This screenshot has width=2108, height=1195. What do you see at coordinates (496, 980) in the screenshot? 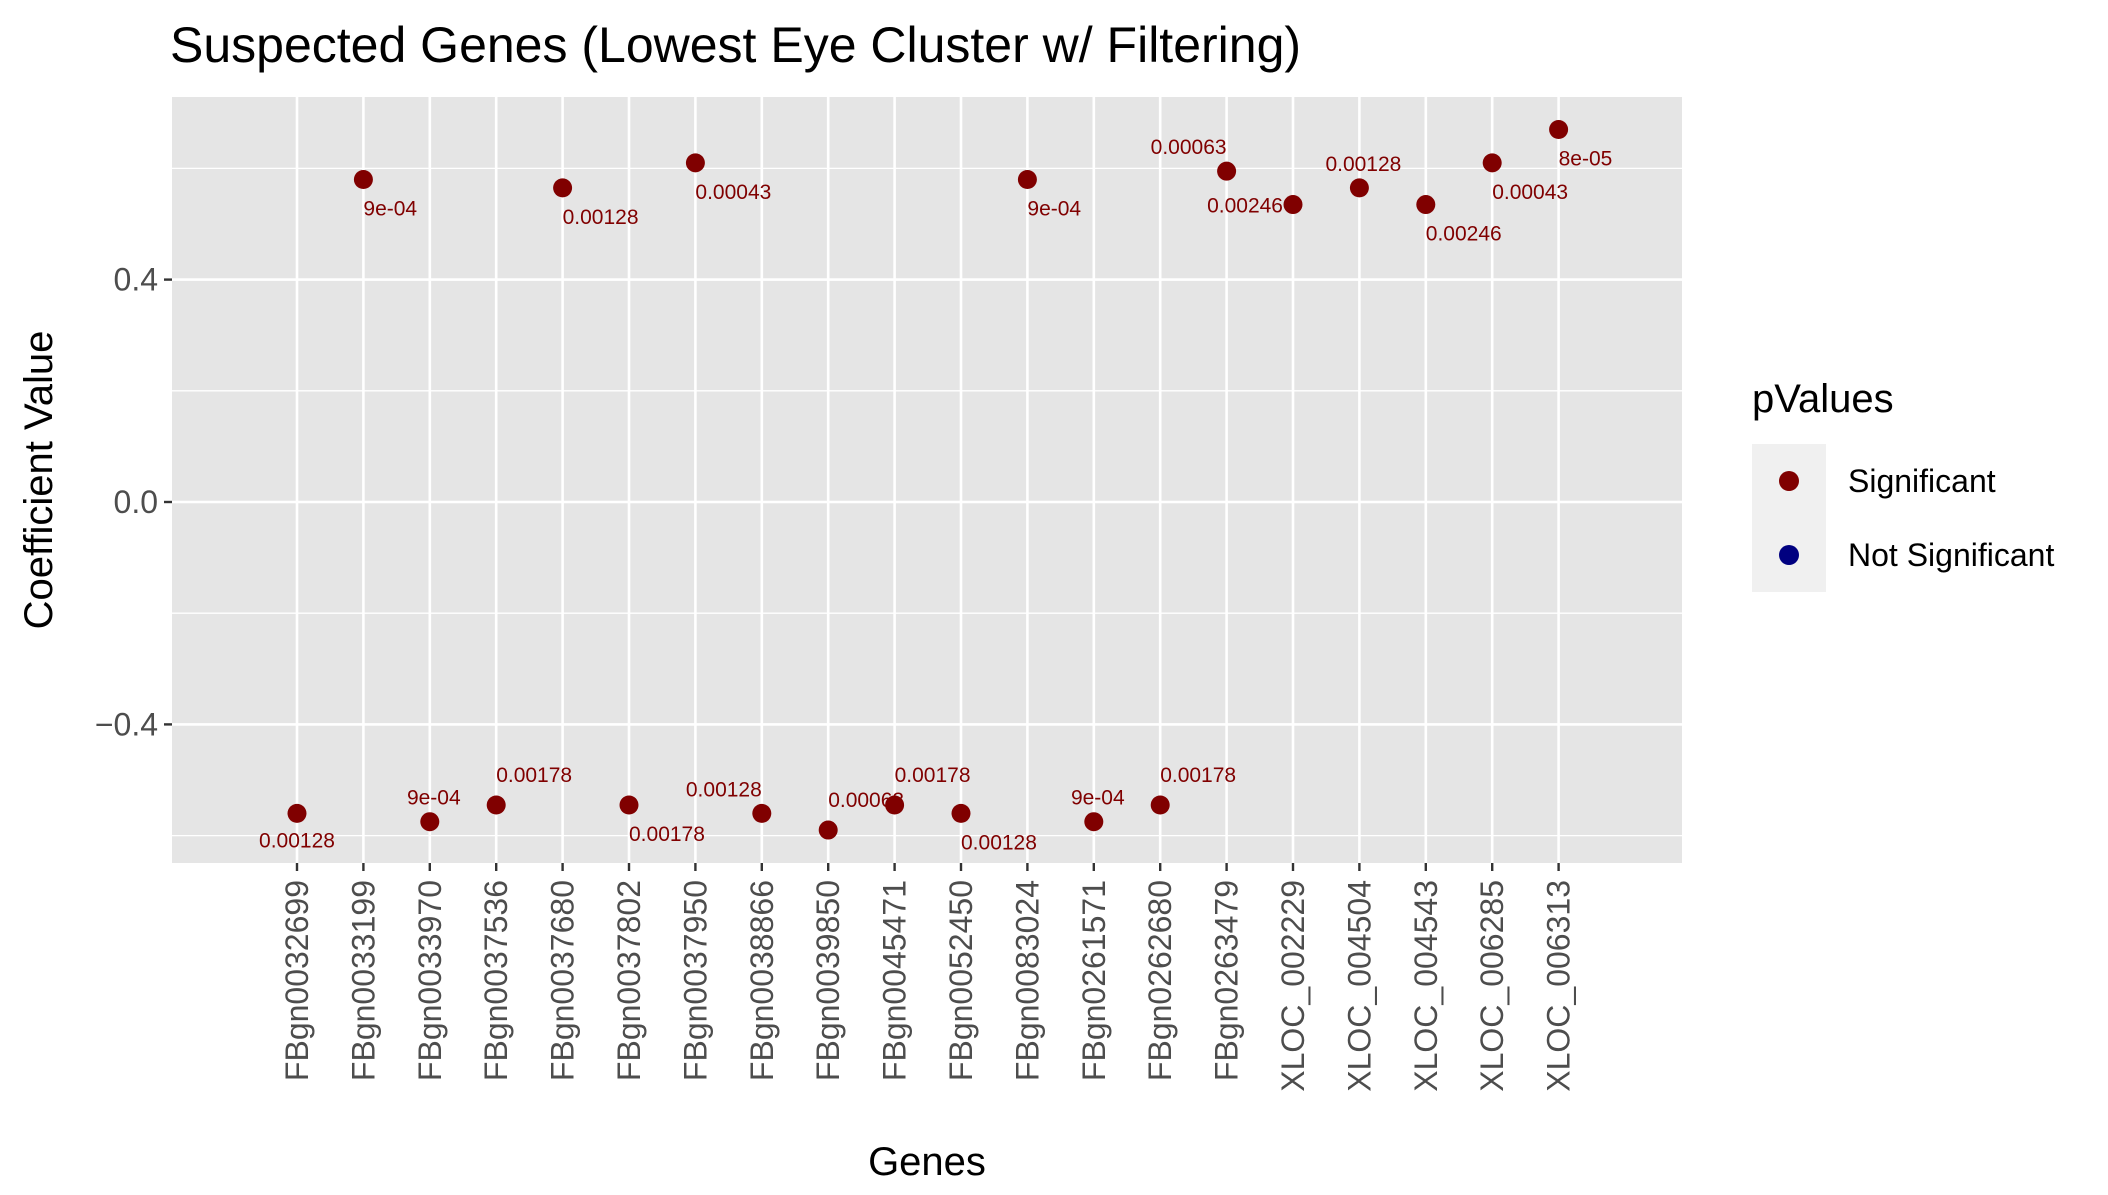
I see `x-tick-label: FBgn0037536` at bounding box center [496, 980].